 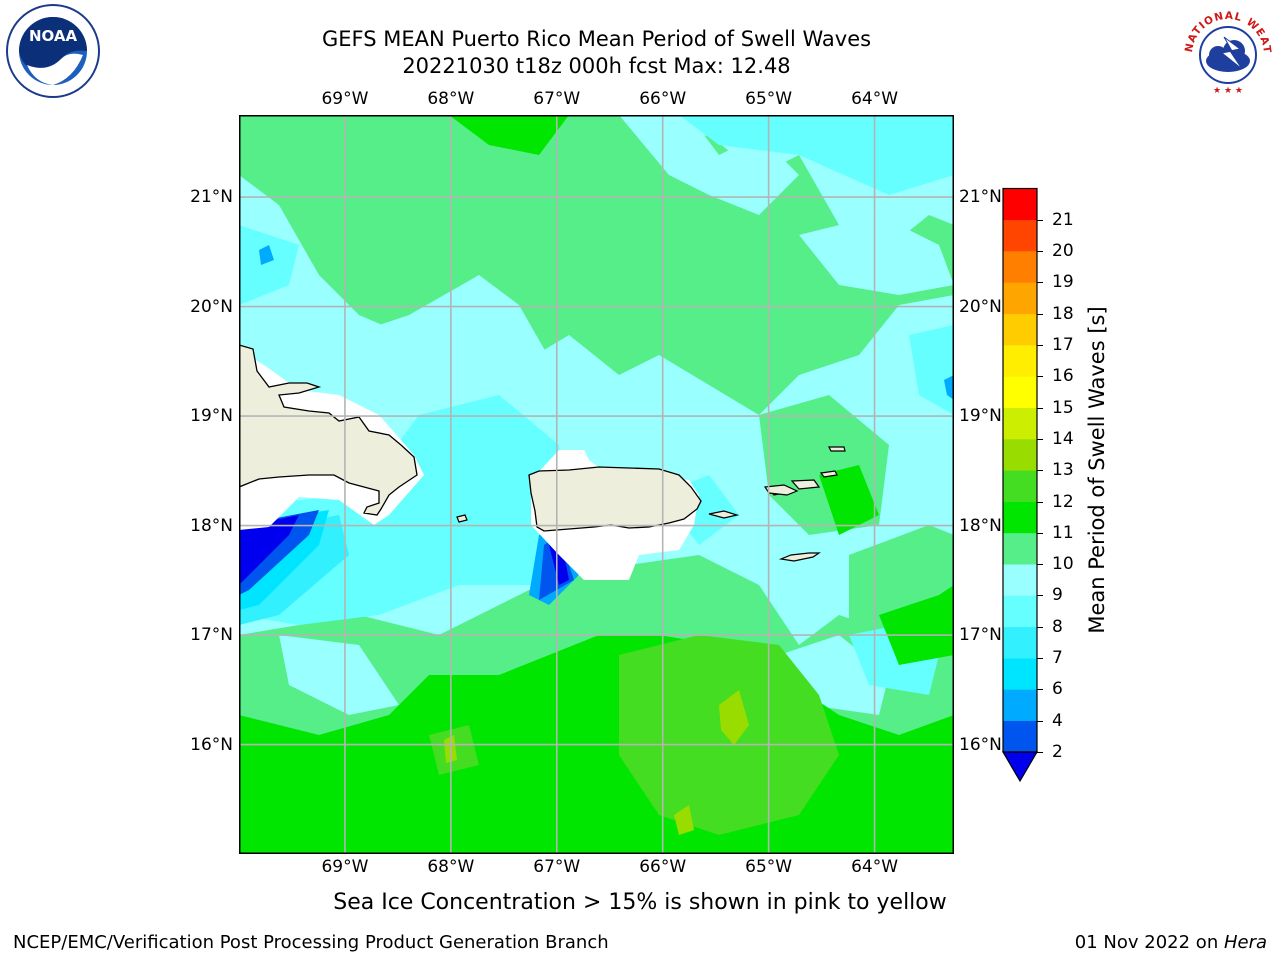 What do you see at coordinates (462, 518) in the screenshot?
I see `mona-island-land` at bounding box center [462, 518].